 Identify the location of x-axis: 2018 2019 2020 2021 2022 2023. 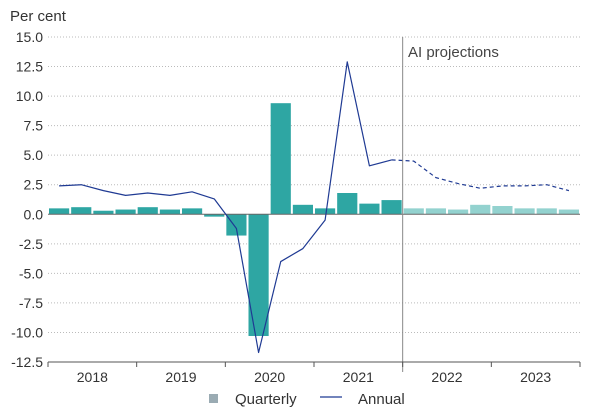
(314, 373).